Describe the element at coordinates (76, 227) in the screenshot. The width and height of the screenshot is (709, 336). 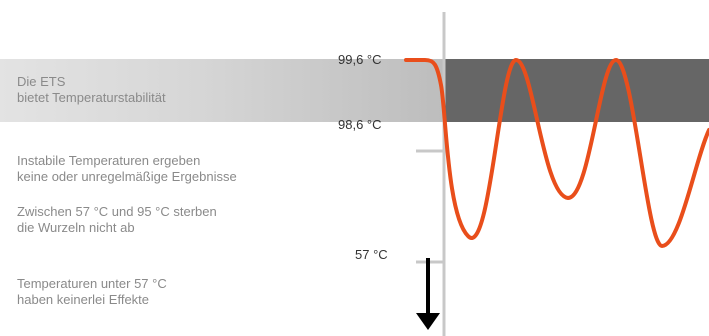
I see `range-note-line-2: die Wurzeln nicht ab` at that location.